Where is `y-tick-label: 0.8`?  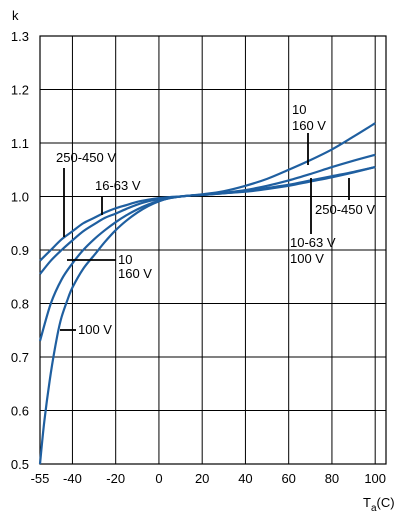
y-tick-label: 0.8 is located at coordinates (20, 304).